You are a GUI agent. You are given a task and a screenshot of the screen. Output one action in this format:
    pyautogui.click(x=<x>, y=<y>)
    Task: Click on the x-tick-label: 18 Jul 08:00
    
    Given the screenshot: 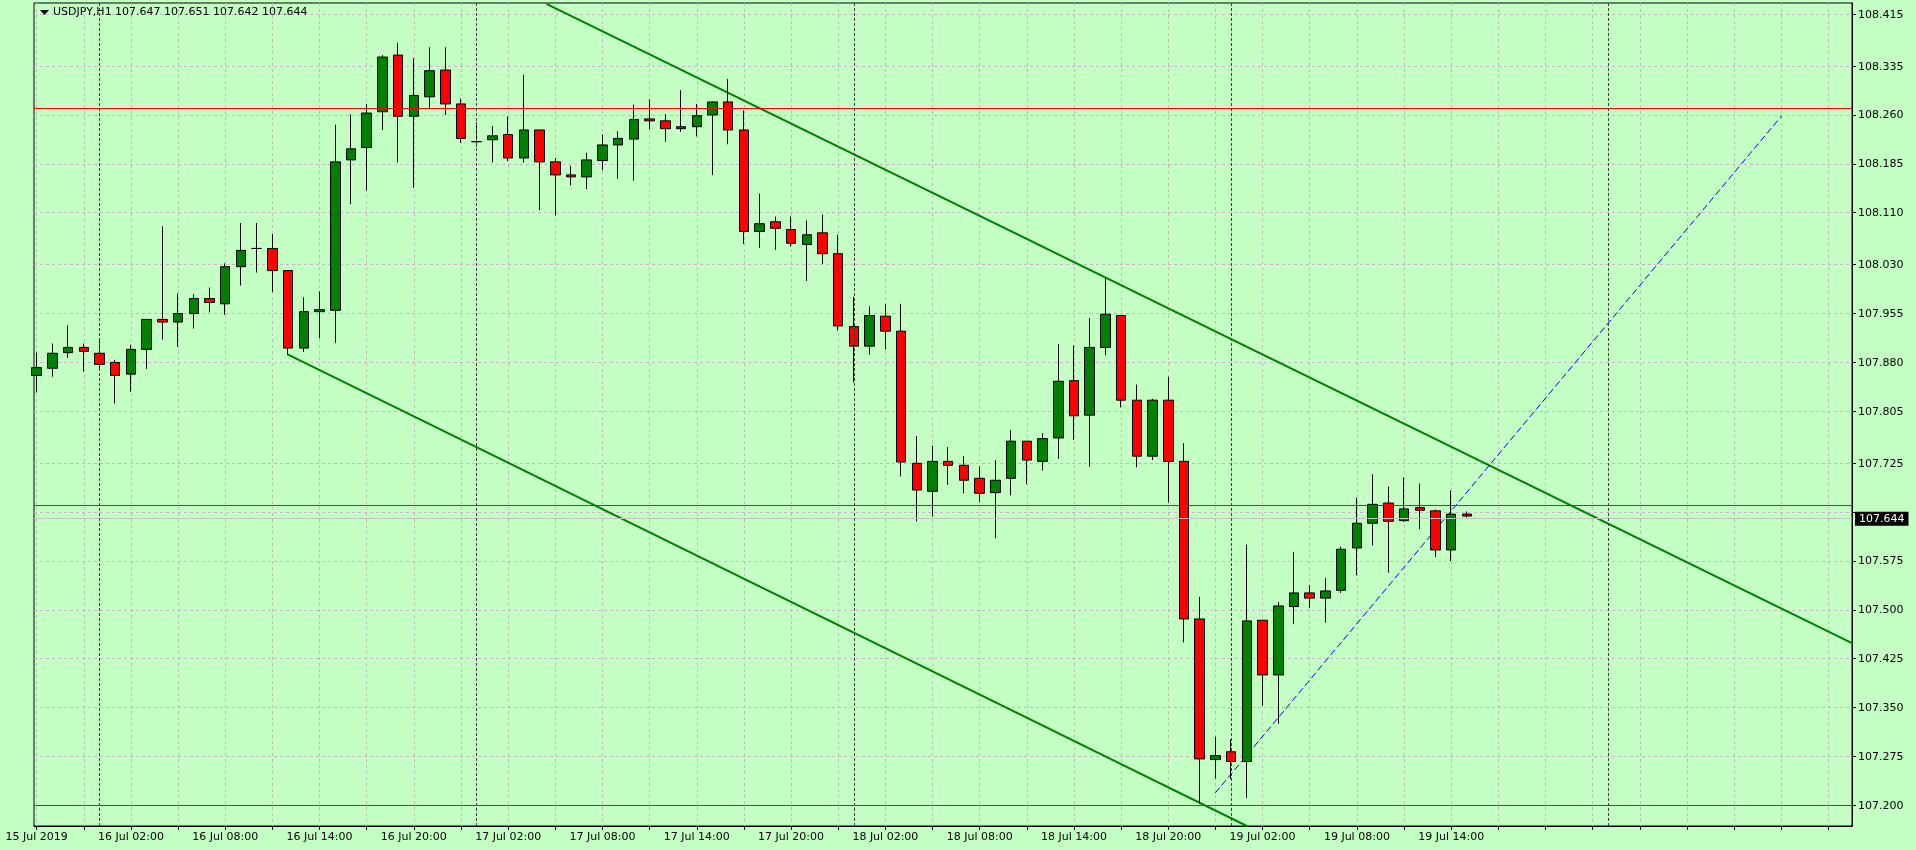 What is the action you would take?
    pyautogui.click(x=979, y=836)
    